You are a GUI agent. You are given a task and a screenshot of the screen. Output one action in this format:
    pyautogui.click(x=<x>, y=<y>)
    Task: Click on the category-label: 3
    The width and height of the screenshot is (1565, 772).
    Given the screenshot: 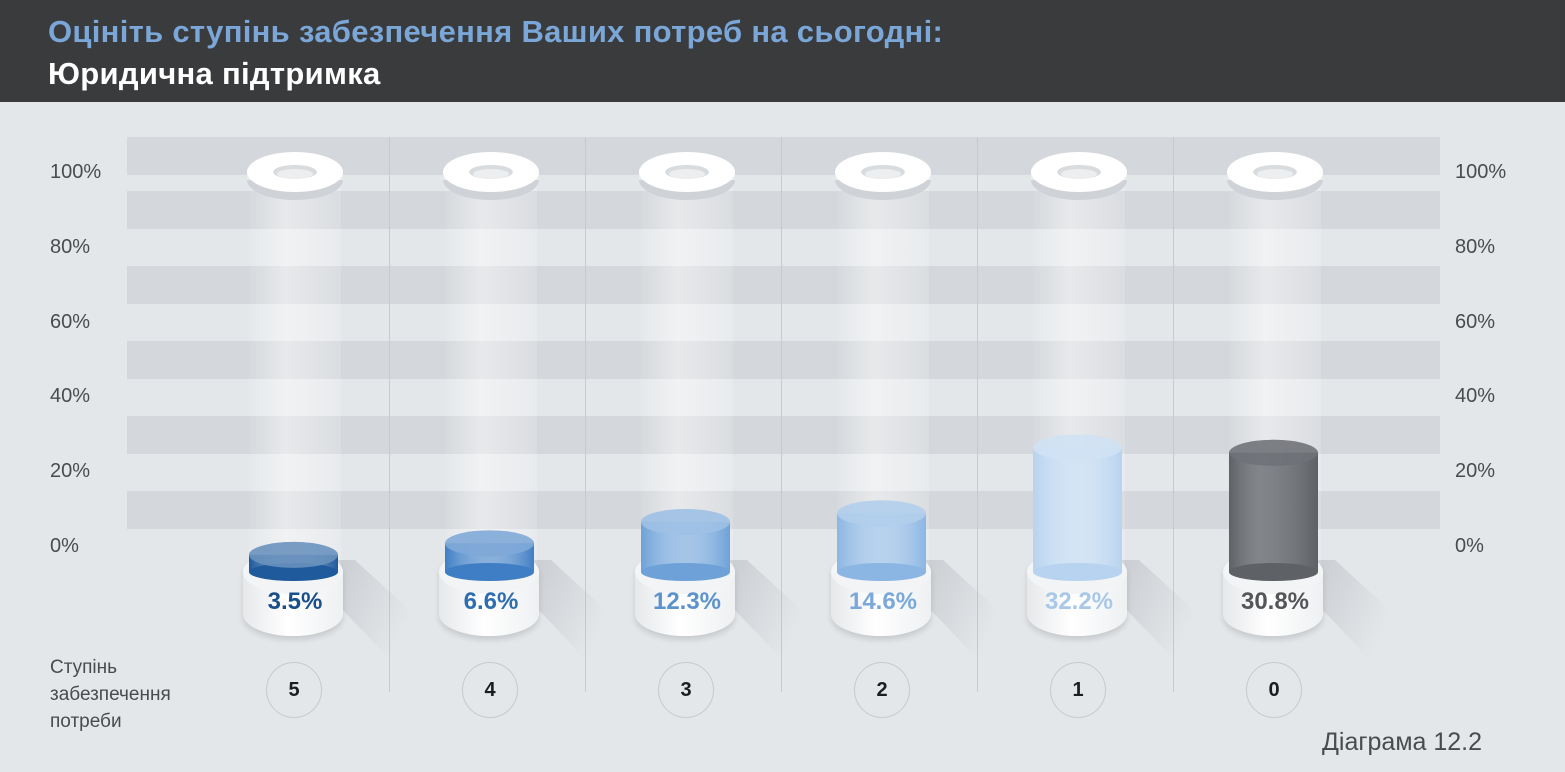 What is the action you would take?
    pyautogui.click(x=686, y=690)
    